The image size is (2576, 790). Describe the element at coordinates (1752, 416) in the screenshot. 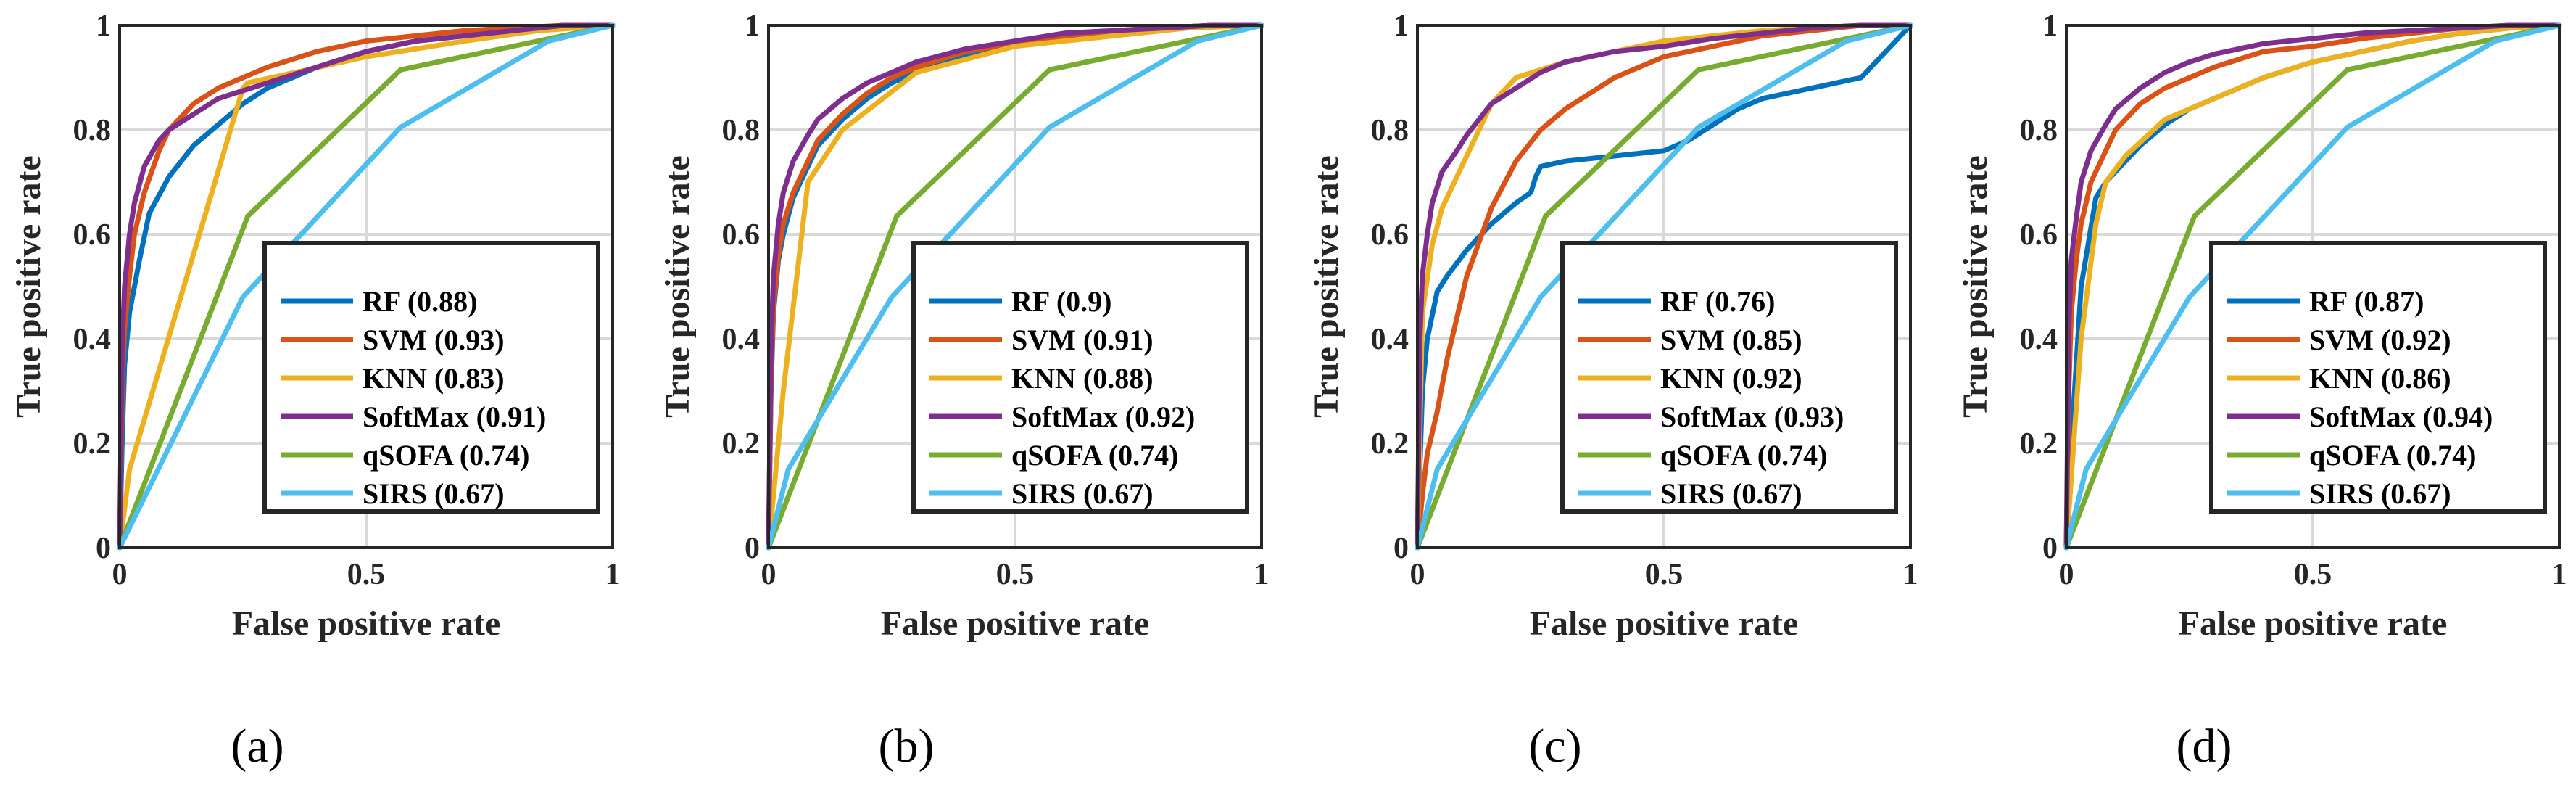

I see `legend-label-softmax: SoftMax (0.93)` at that location.